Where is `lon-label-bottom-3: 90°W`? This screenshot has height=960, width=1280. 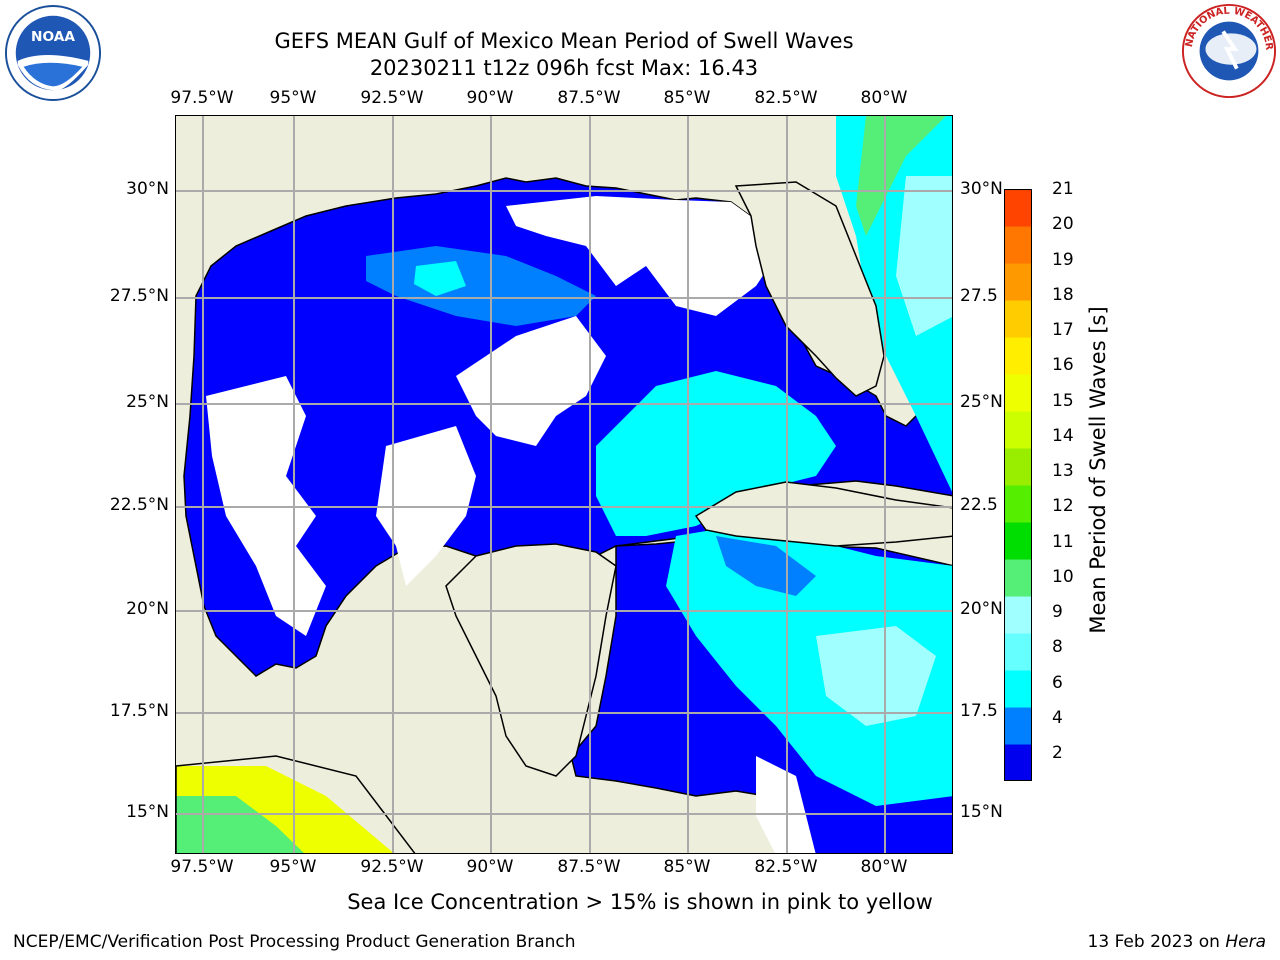
lon-label-bottom-3: 90°W is located at coordinates (490, 867).